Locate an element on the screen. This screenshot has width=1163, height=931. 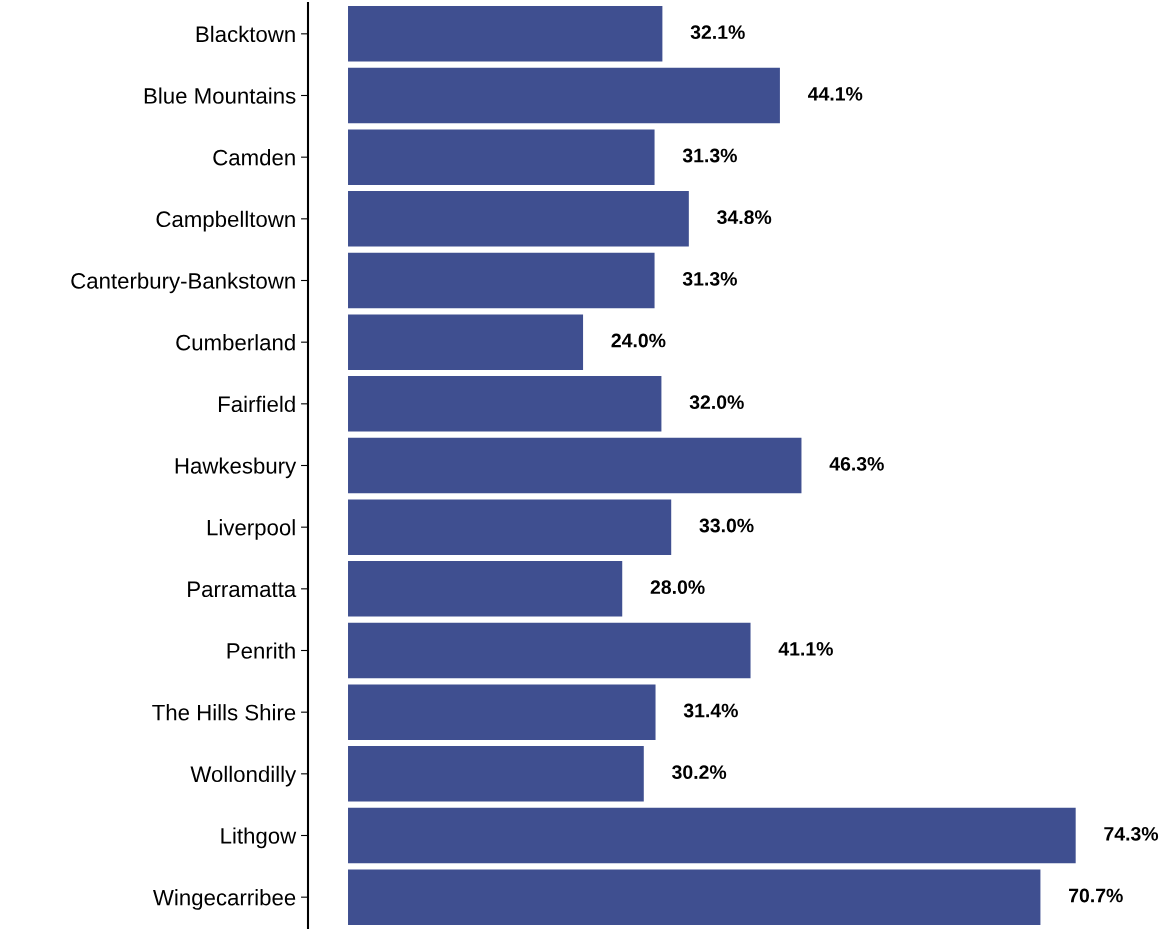
data-label: 31.4% is located at coordinates (710, 710).